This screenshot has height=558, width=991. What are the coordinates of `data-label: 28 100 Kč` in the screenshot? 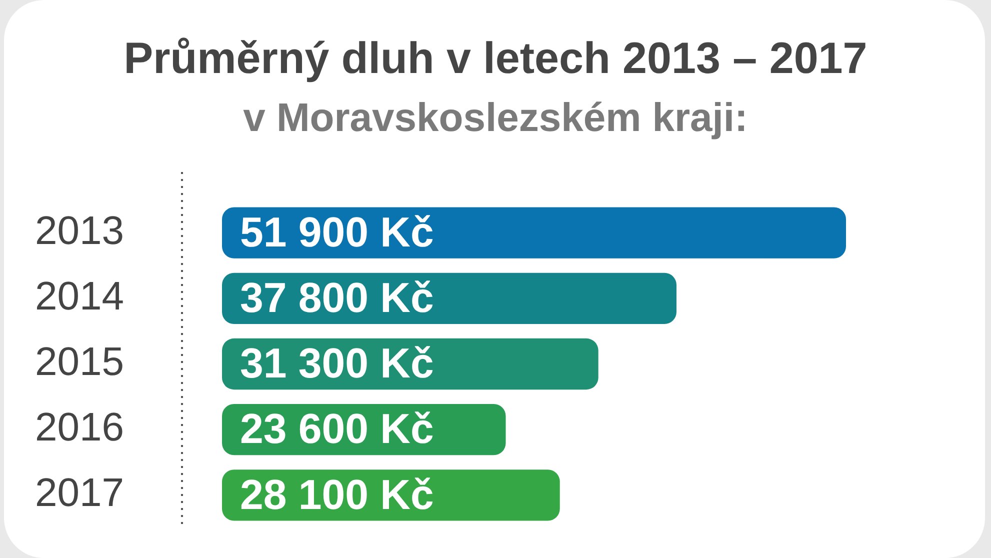 It's located at (337, 494).